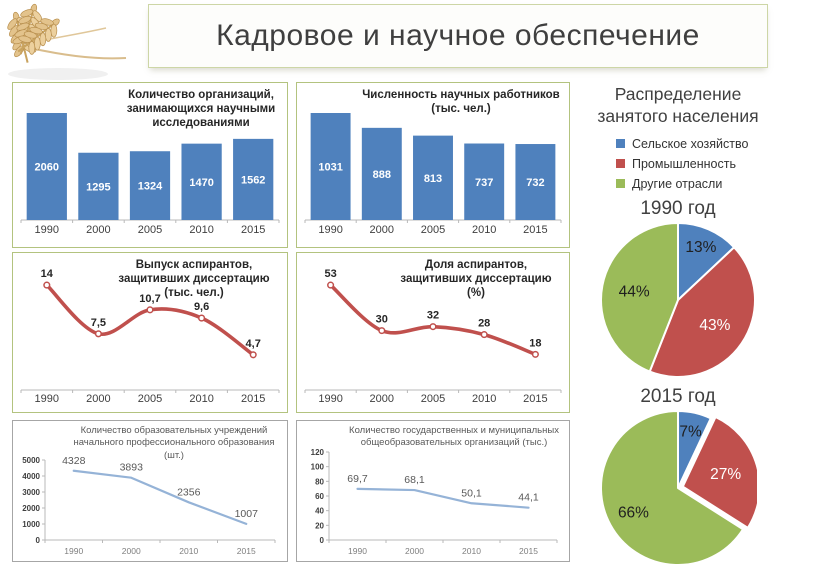  What do you see at coordinates (319, 481) in the screenshot?
I see `svg-text: 80` at bounding box center [319, 481].